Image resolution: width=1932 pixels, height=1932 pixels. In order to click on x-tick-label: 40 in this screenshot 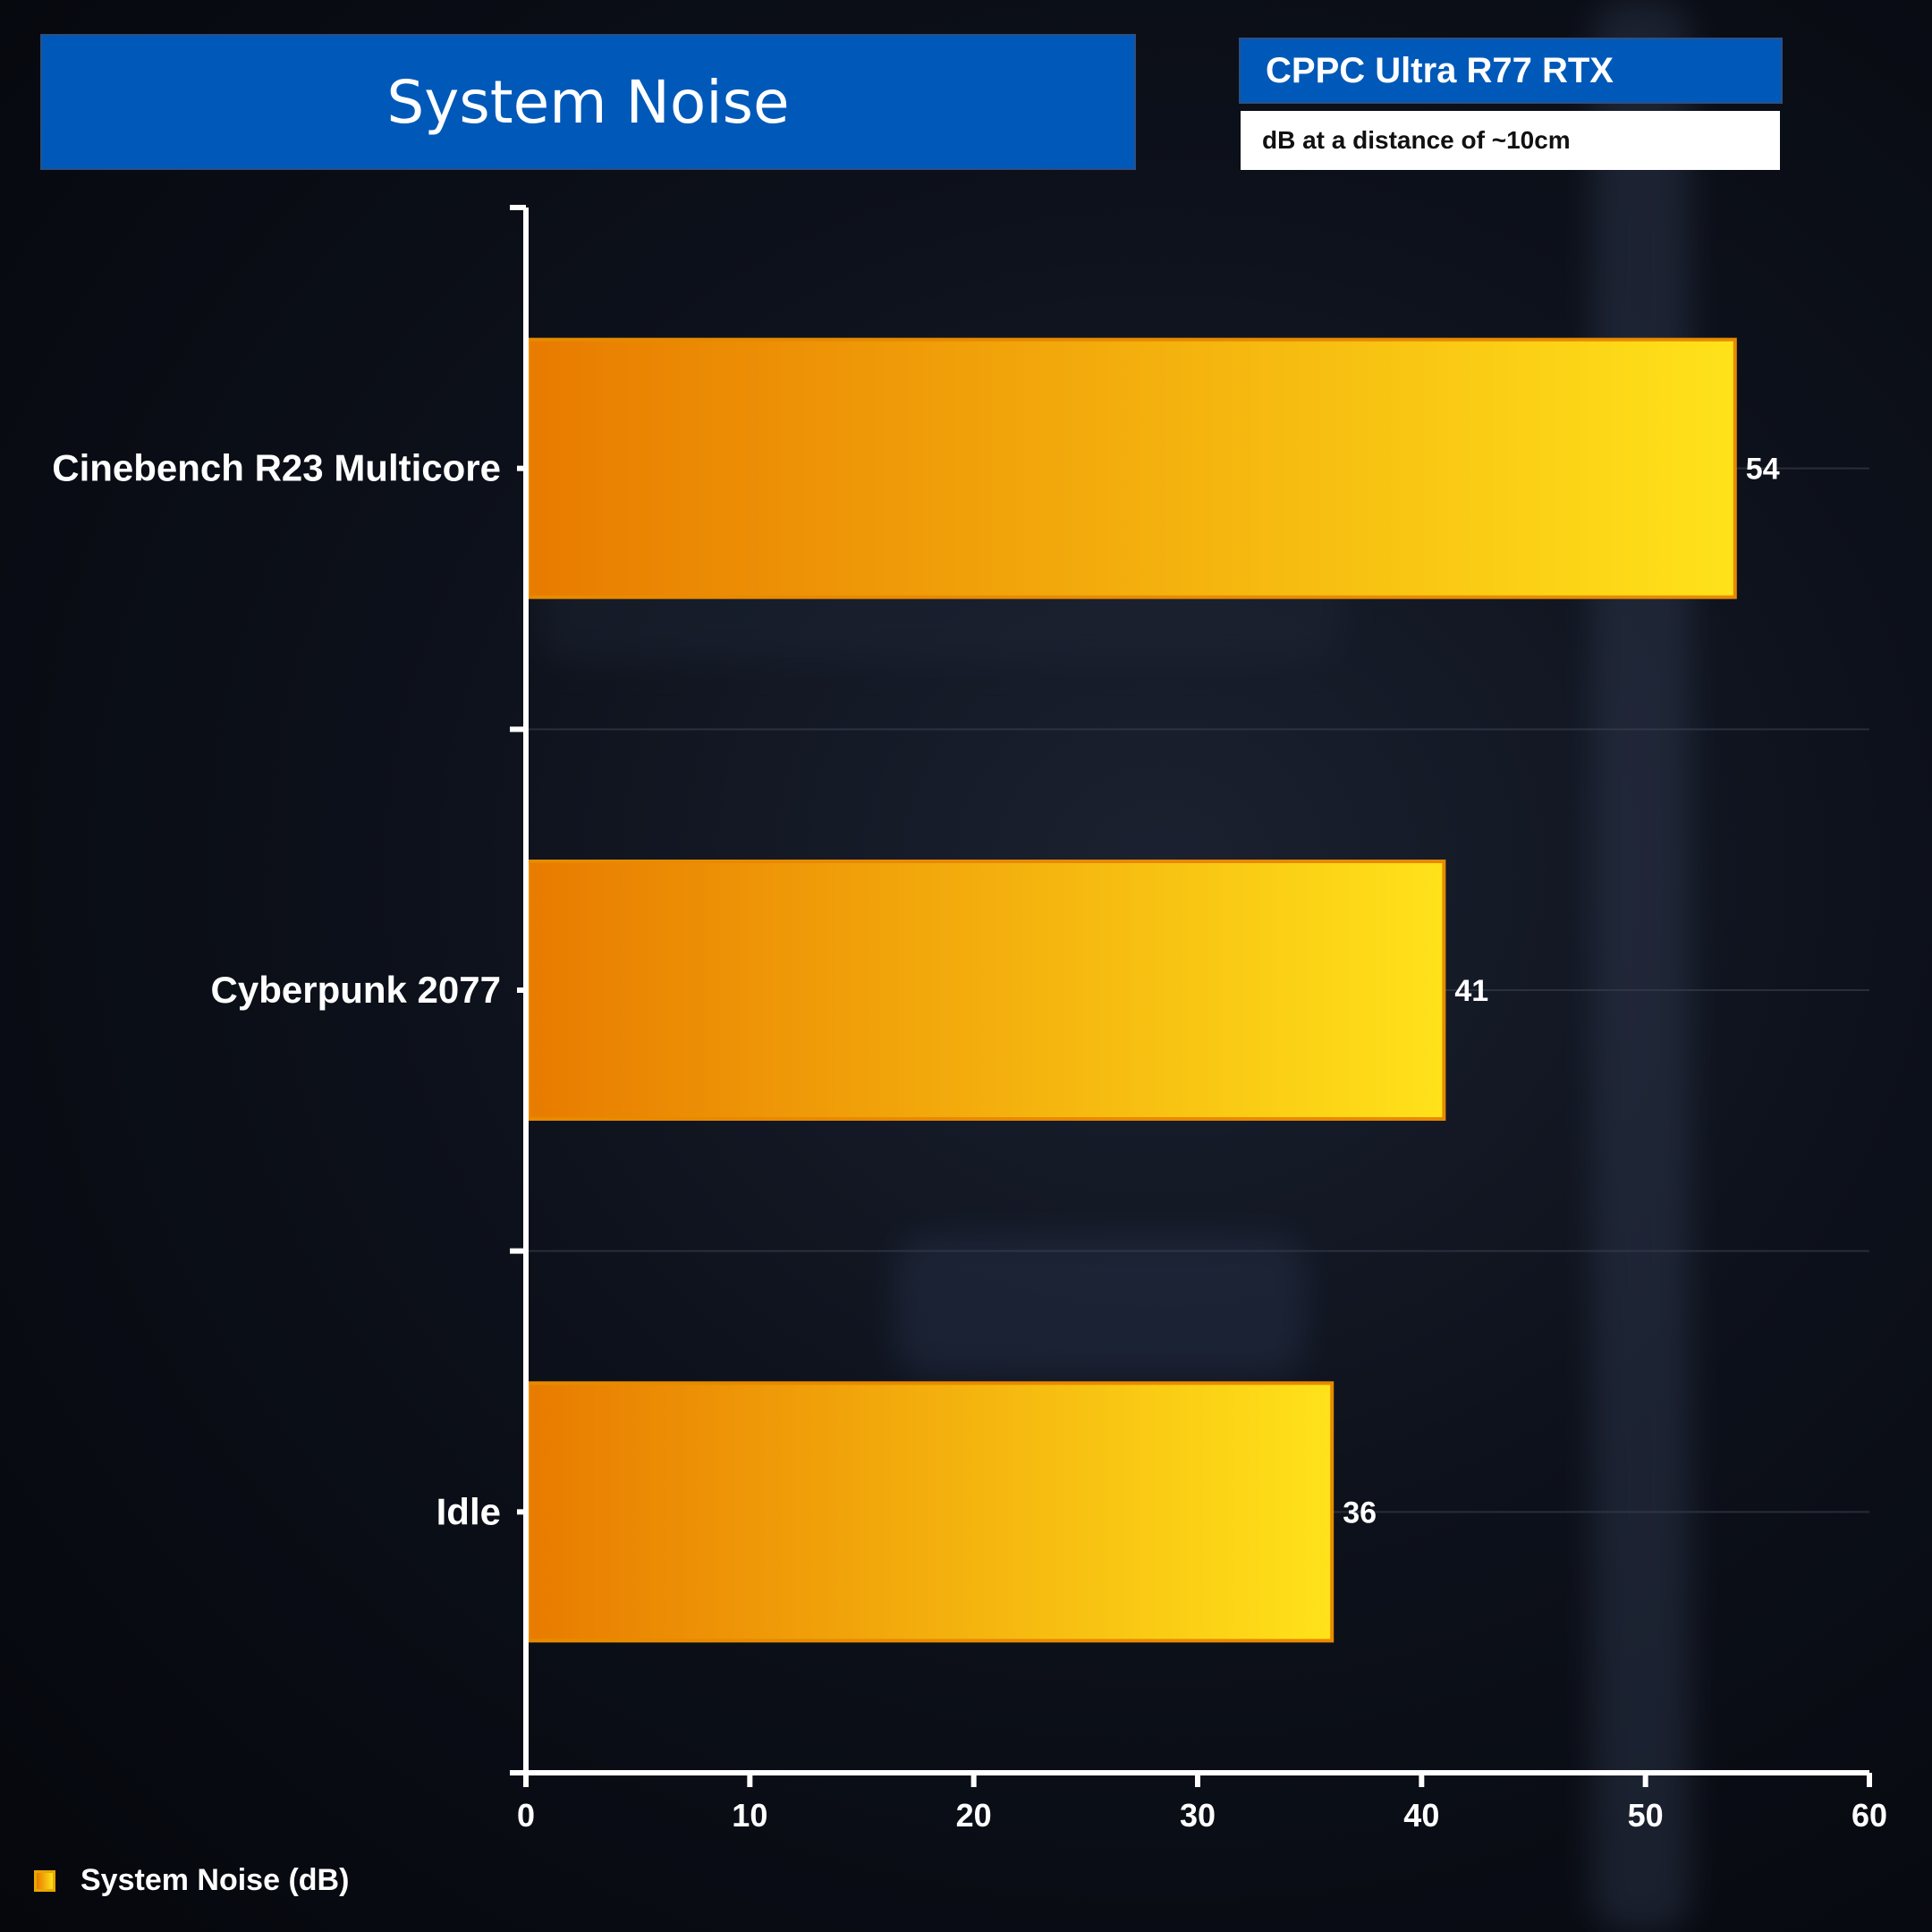, I will do `click(1421, 1815)`.